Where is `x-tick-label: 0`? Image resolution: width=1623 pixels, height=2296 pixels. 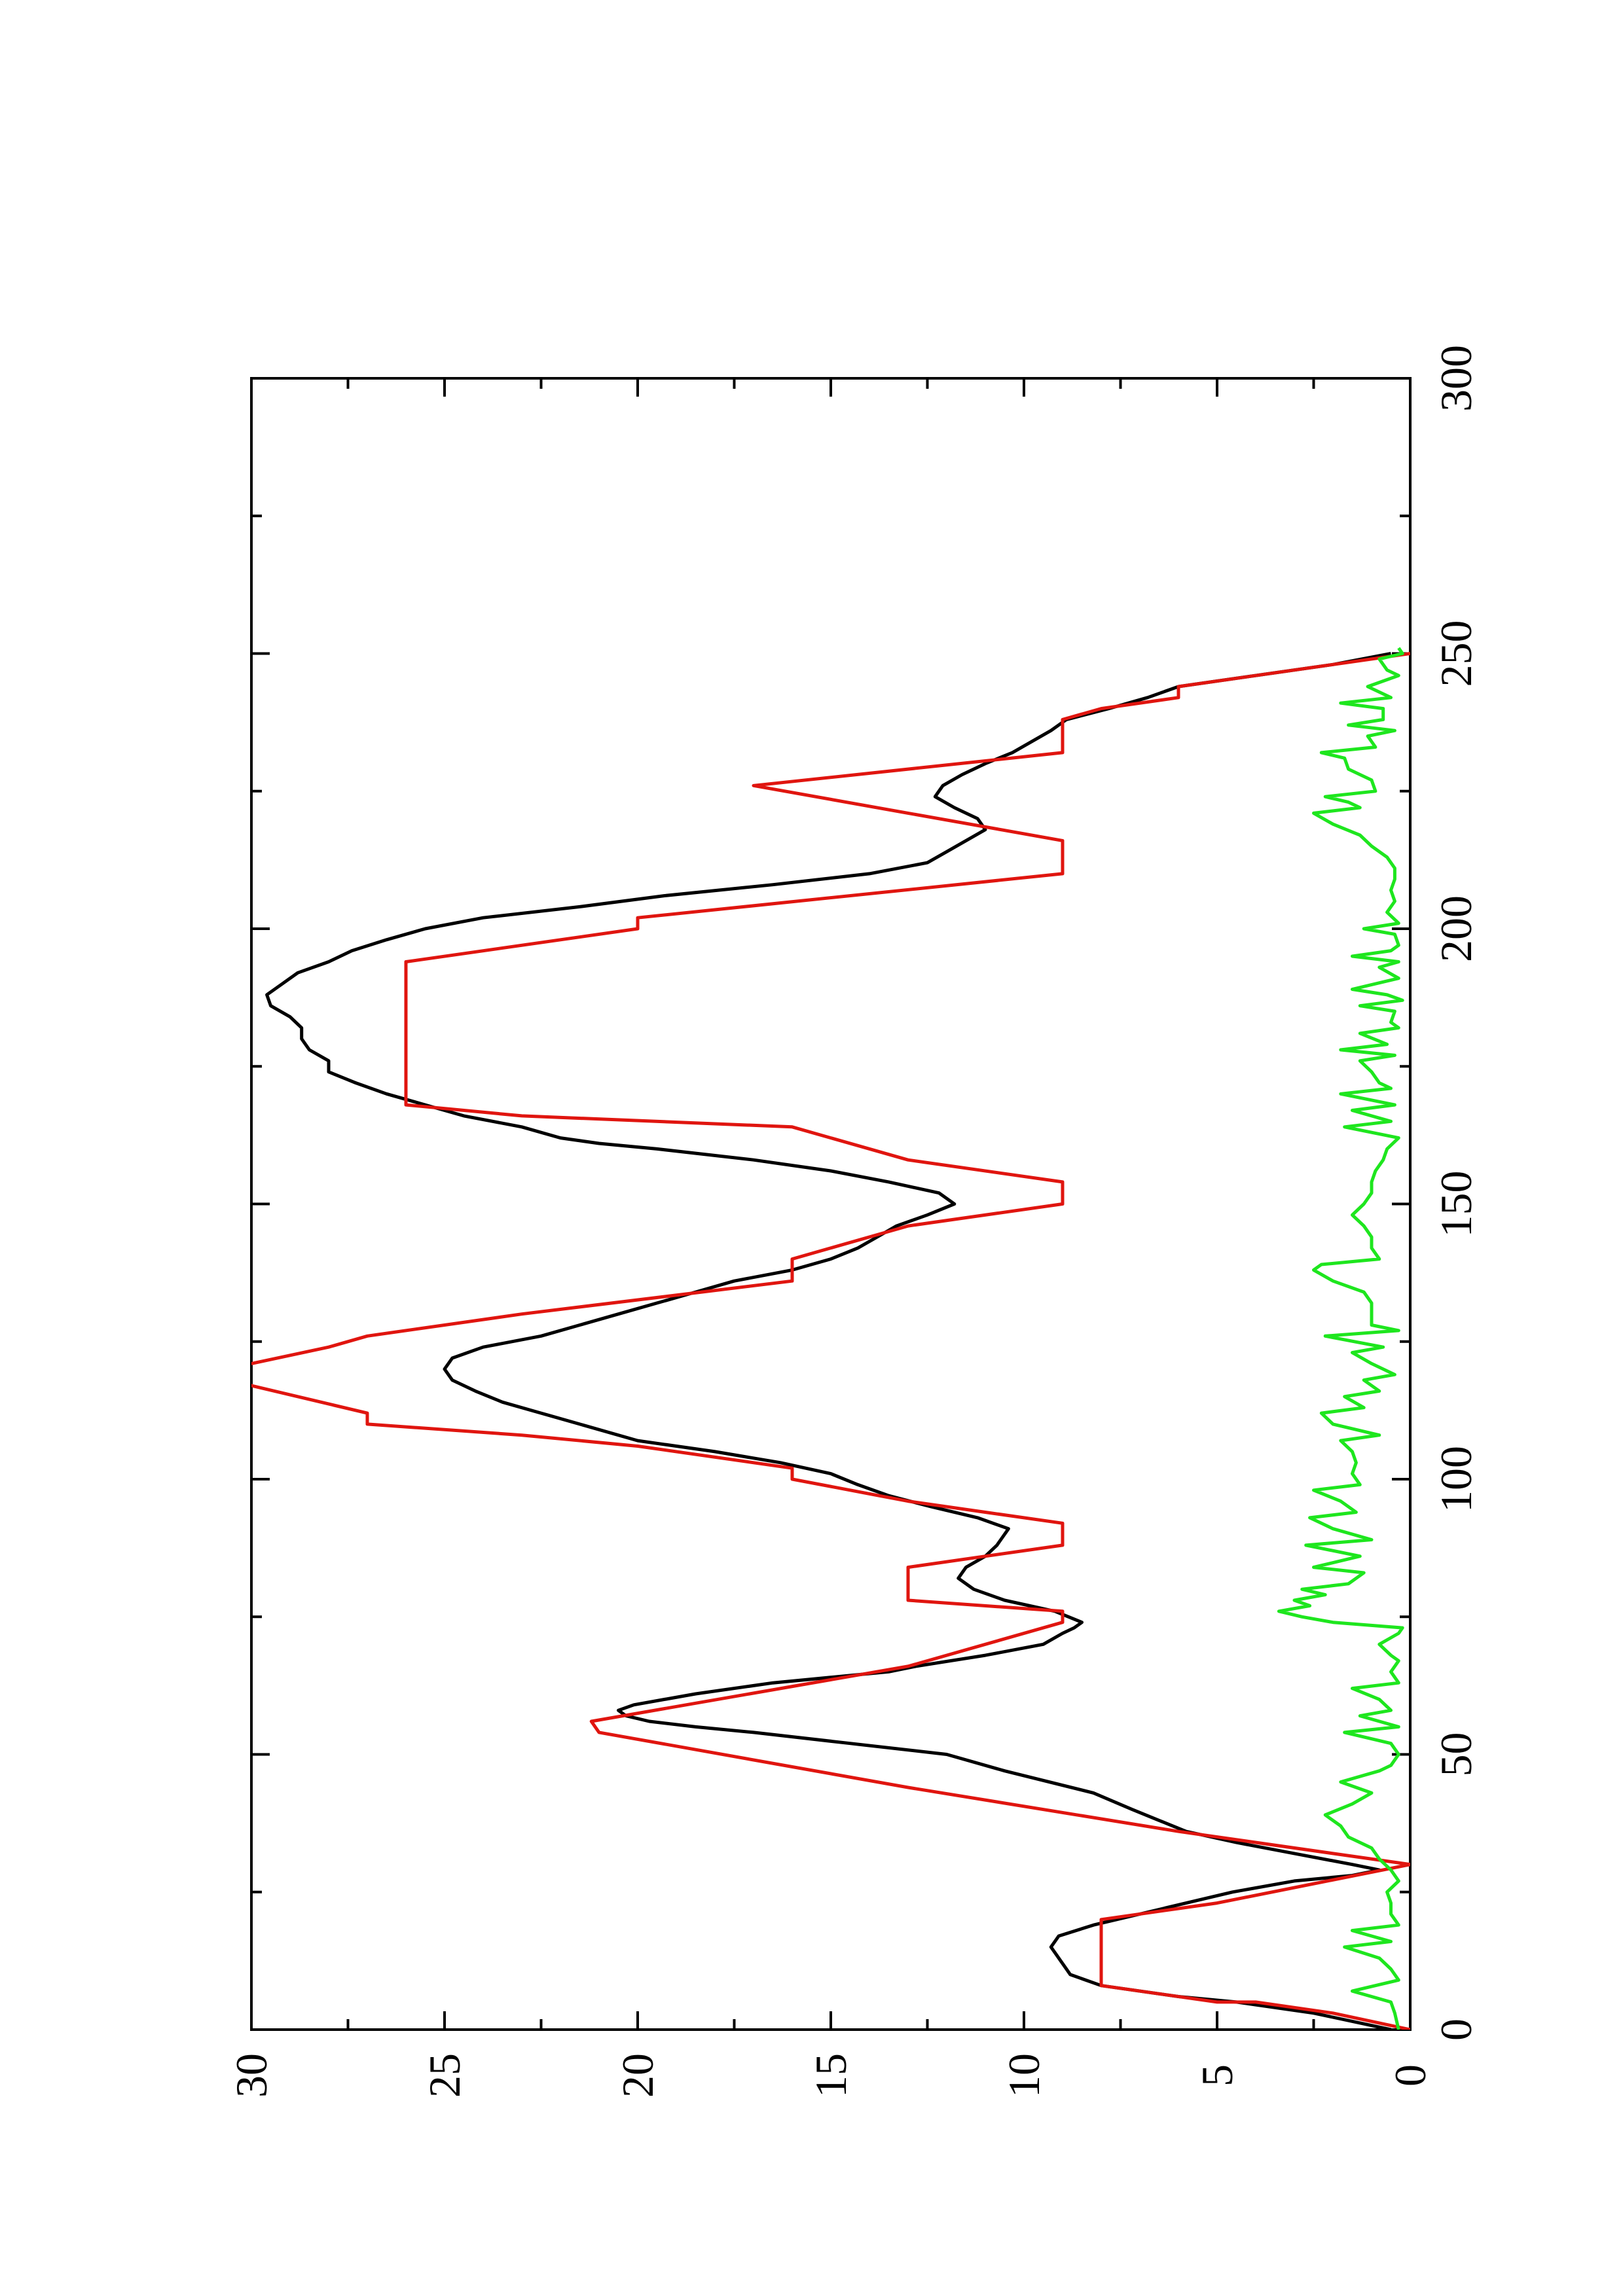 x-tick-label: 0 is located at coordinates (1456, 2029).